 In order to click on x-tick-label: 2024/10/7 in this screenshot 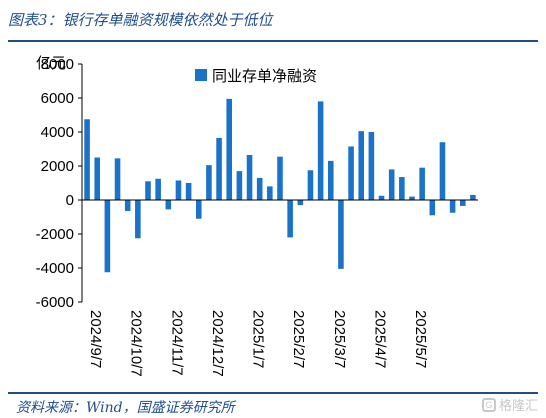, I will do `click(136, 343)`.